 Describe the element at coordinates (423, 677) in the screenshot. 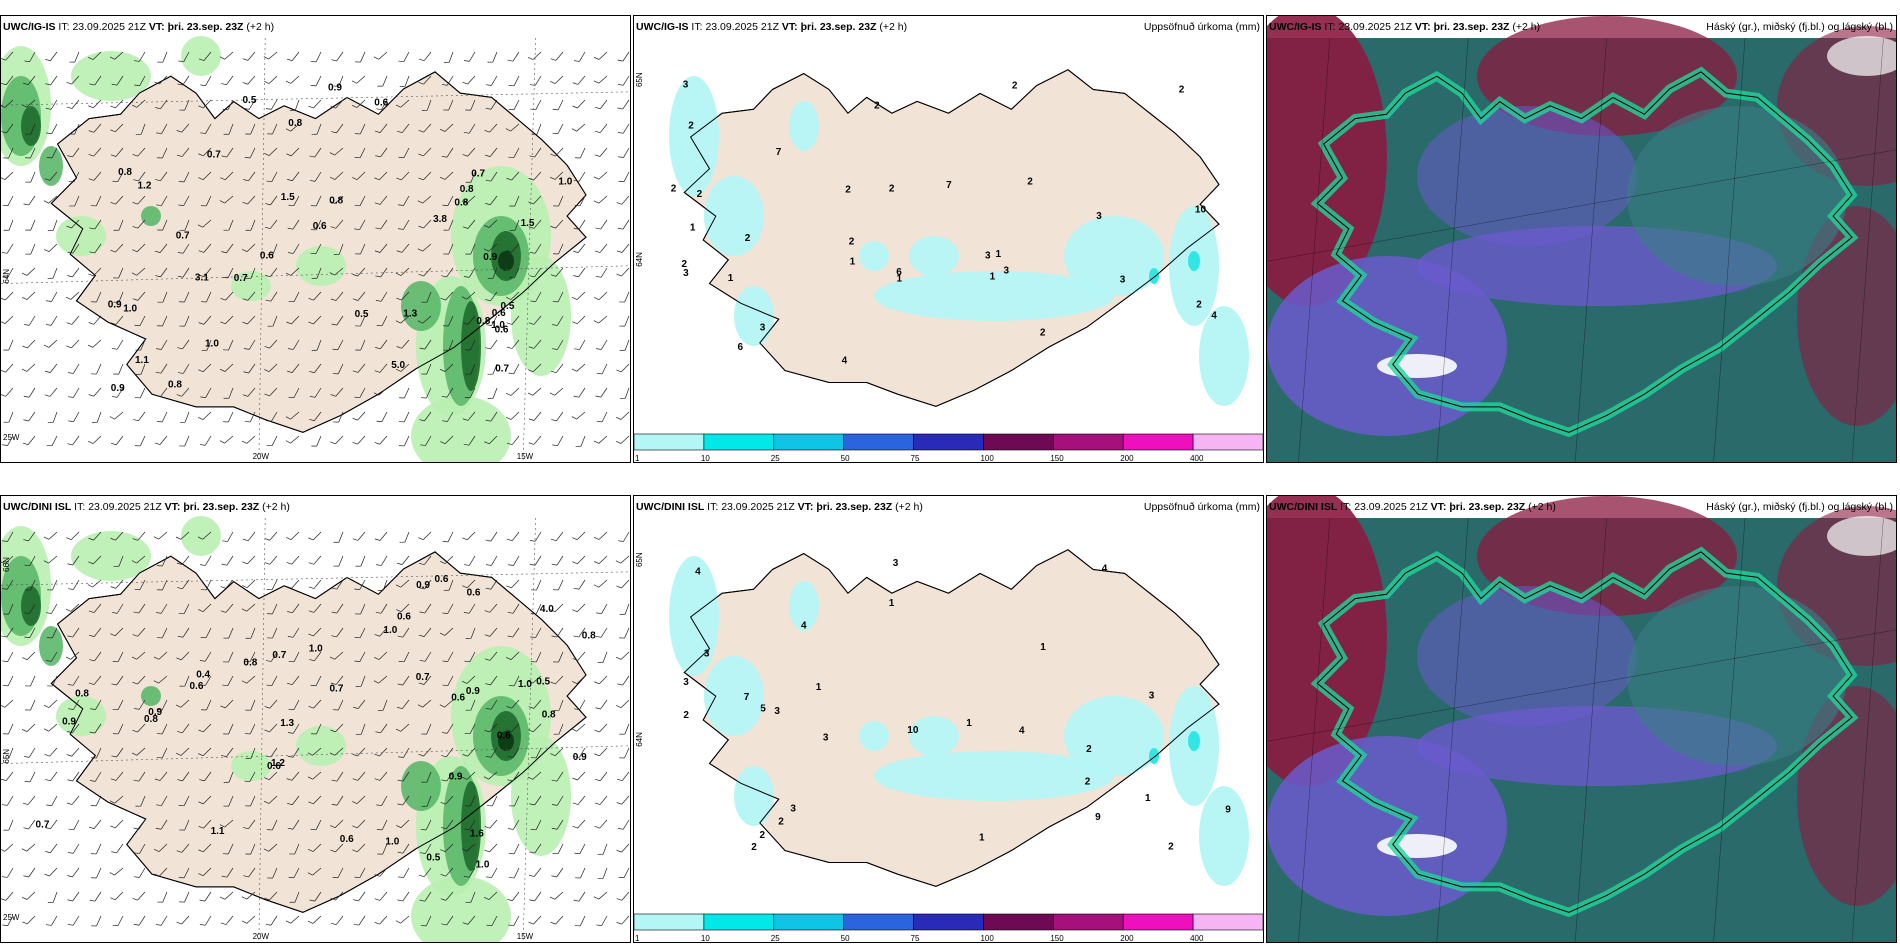

I see `precip-value-label: 0.7` at that location.